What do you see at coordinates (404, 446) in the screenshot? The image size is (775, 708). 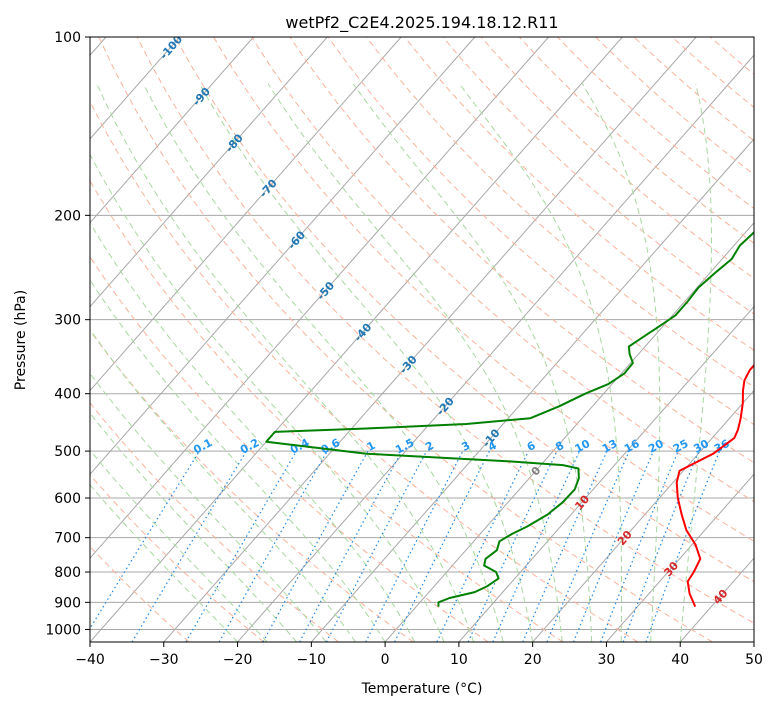 I see `mixing-ratio-label: 1.5` at bounding box center [404, 446].